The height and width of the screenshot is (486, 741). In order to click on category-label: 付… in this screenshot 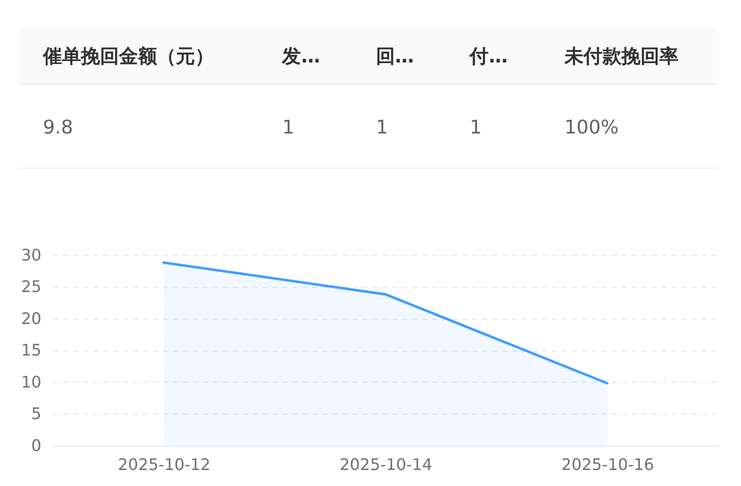, I will do `click(488, 56)`.